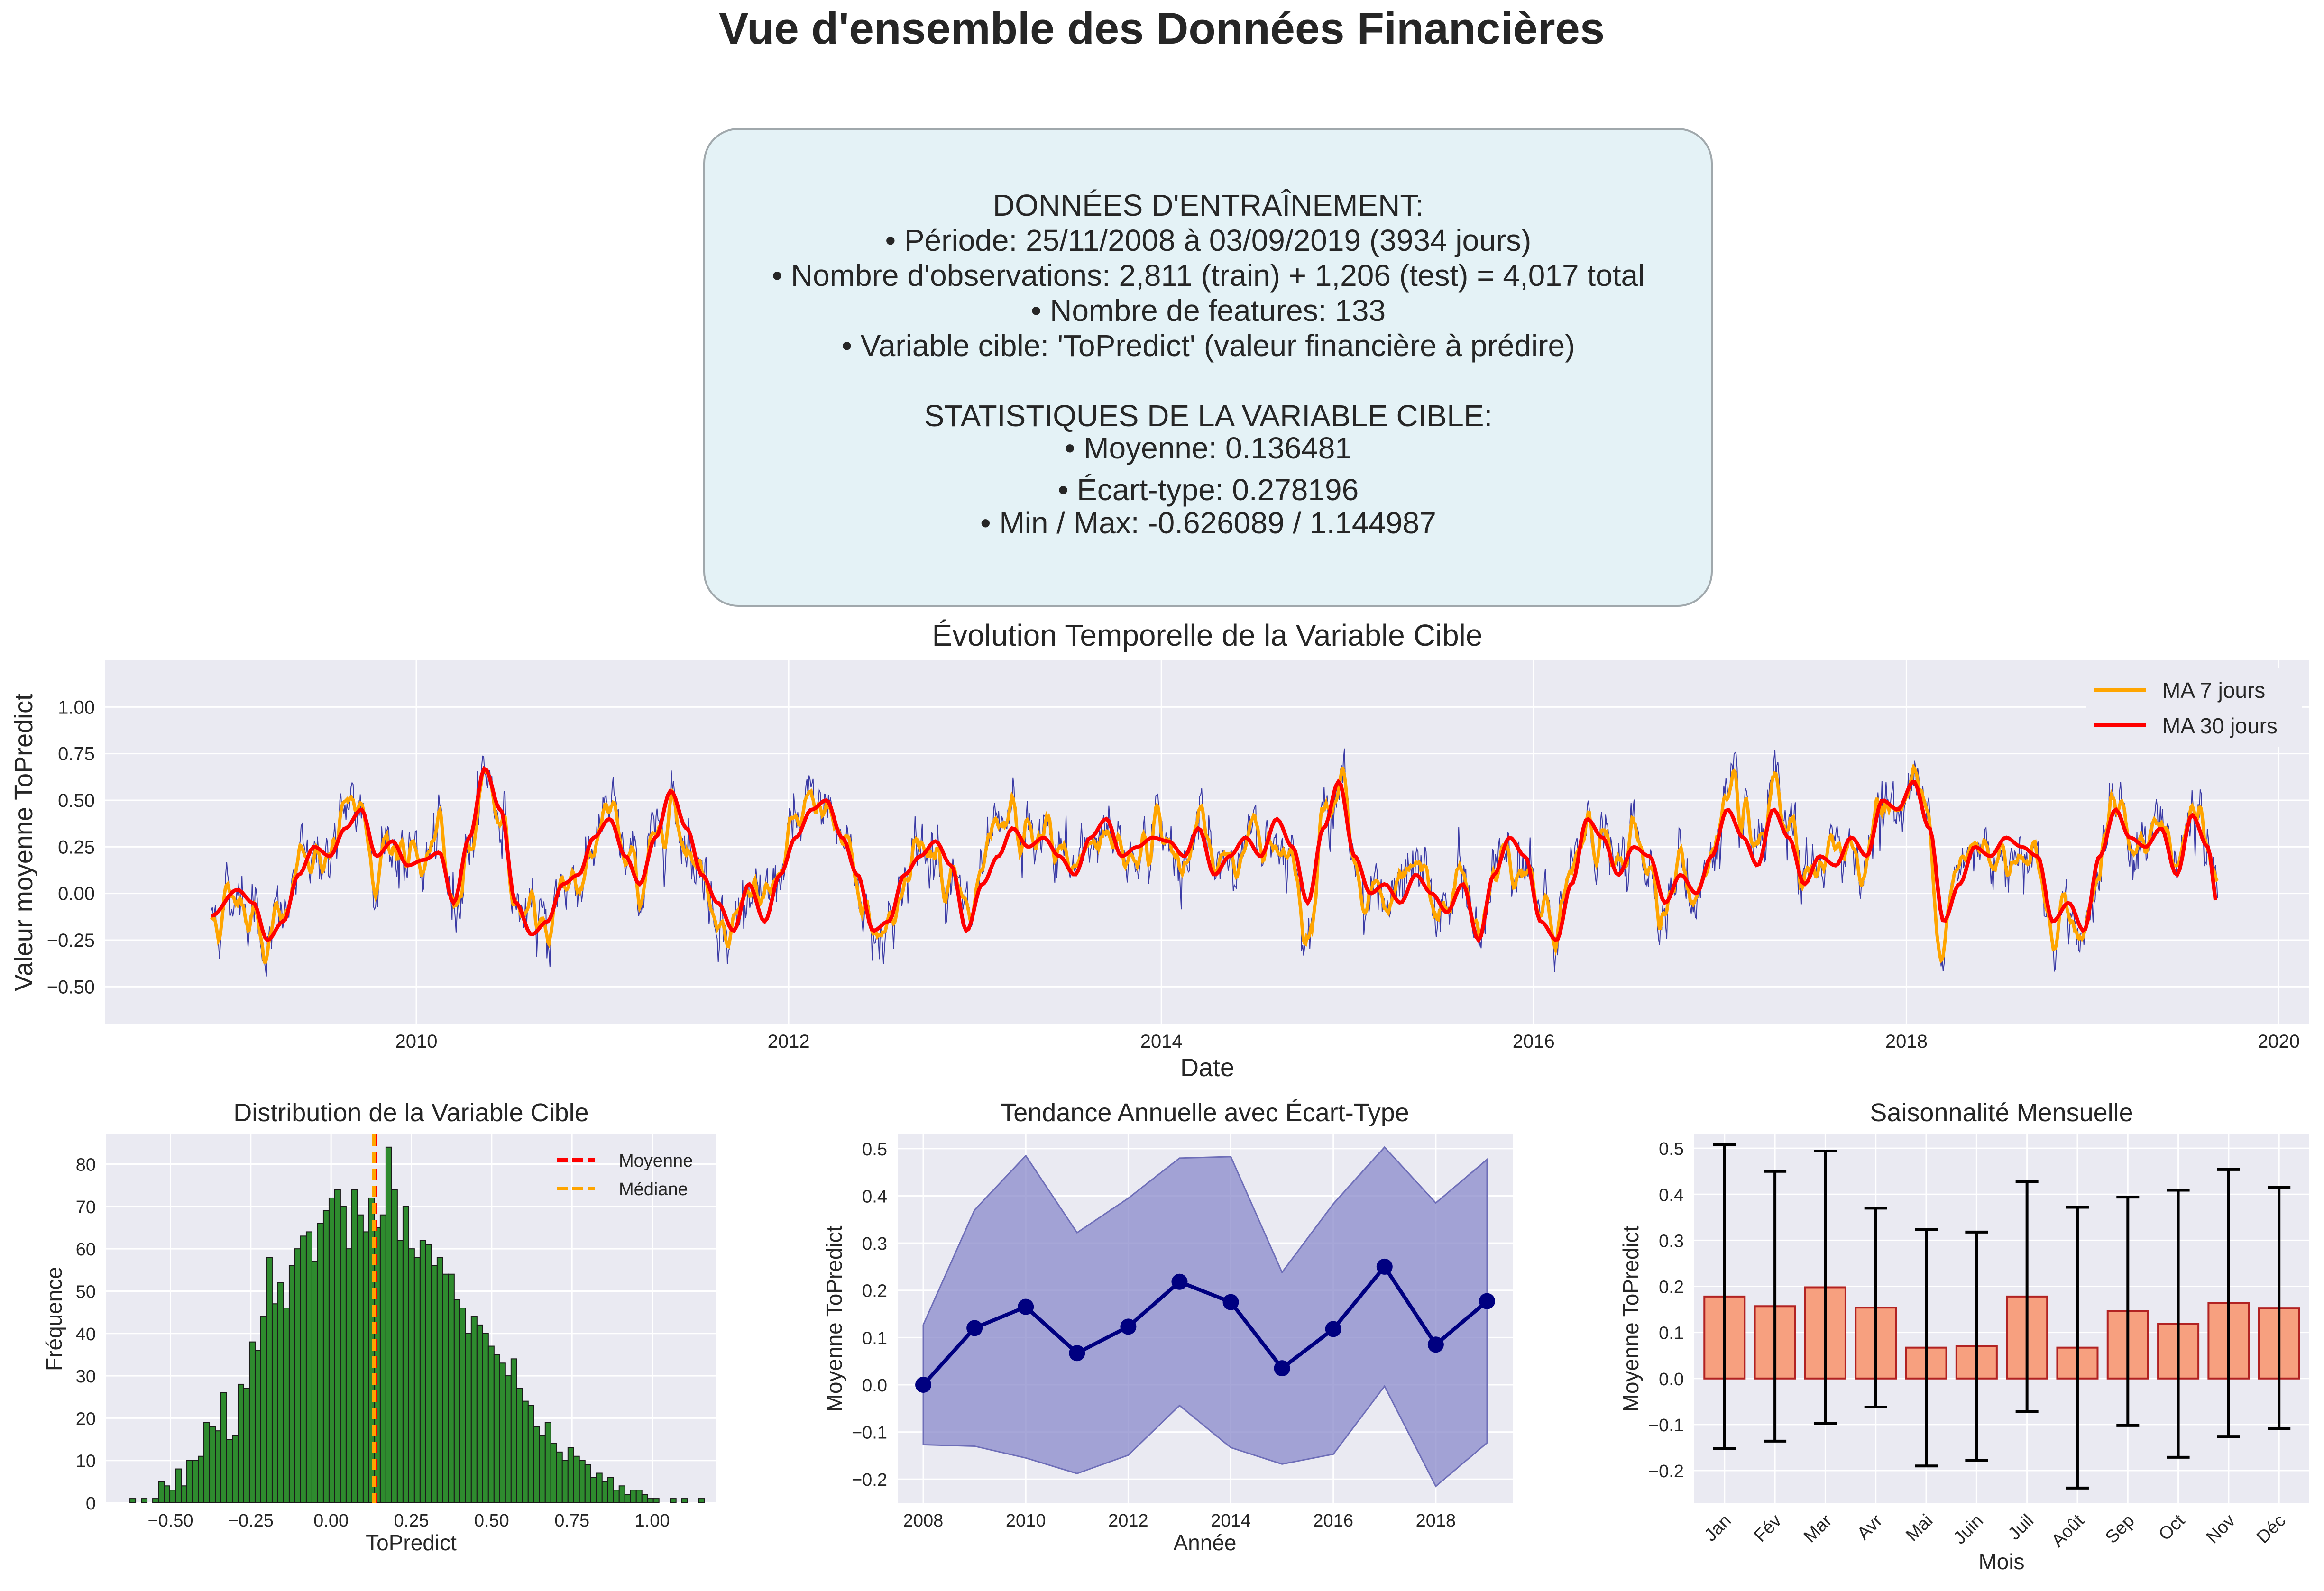 This screenshot has width=2324, height=1591. I want to click on y-tick-label: −0.1, so click(1666, 1426).